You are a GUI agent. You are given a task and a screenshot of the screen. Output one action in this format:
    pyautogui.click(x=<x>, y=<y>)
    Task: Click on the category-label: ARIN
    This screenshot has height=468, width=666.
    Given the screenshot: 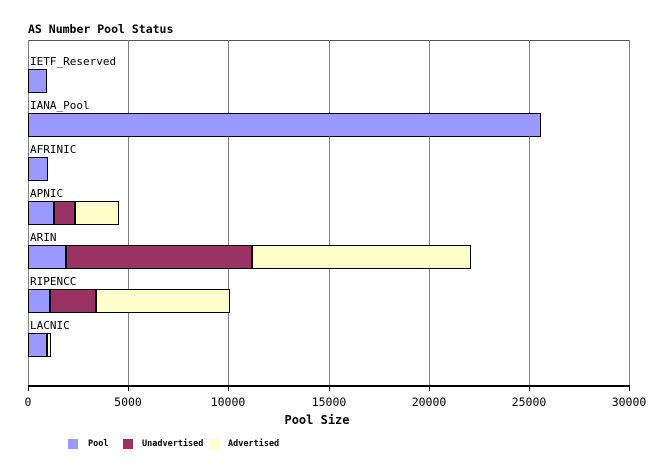 What is the action you would take?
    pyautogui.click(x=43, y=237)
    